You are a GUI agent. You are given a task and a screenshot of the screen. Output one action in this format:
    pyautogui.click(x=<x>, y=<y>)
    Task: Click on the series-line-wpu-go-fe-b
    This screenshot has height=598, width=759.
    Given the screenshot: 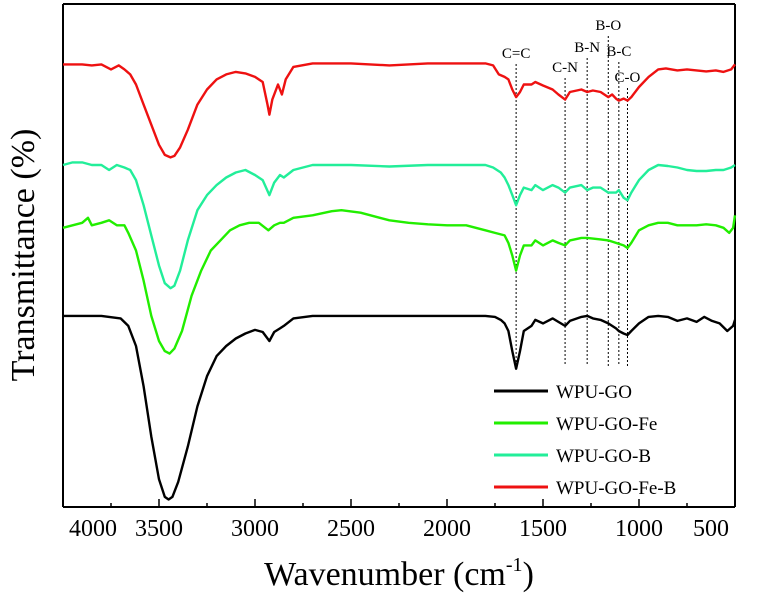 What is the action you would take?
    pyautogui.click(x=399, y=110)
    